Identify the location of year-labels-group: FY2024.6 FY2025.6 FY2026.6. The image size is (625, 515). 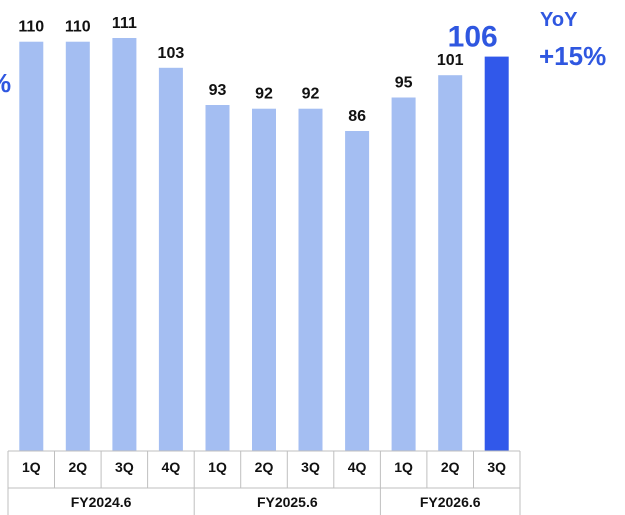
(276, 502).